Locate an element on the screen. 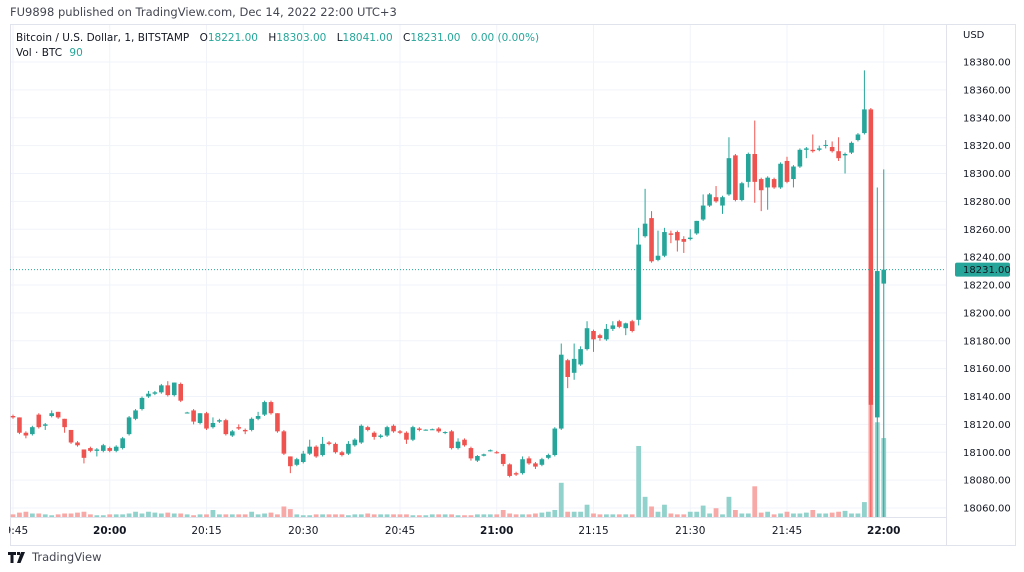  price-tick: 18380.00 is located at coordinates (987, 63).